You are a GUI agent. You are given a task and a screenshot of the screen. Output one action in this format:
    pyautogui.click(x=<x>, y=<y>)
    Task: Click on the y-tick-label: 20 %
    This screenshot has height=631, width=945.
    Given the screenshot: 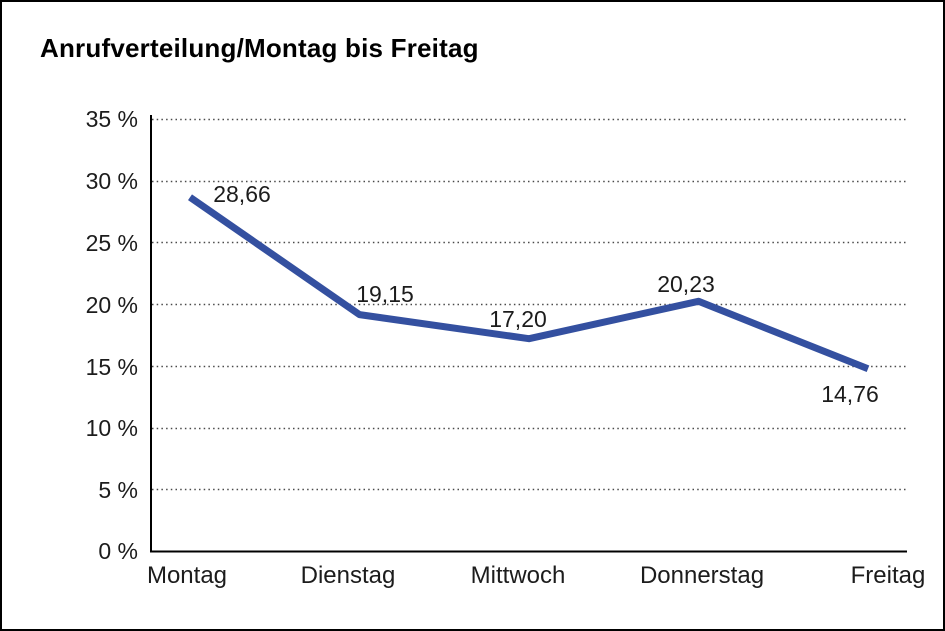 What is the action you would take?
    pyautogui.click(x=111, y=305)
    